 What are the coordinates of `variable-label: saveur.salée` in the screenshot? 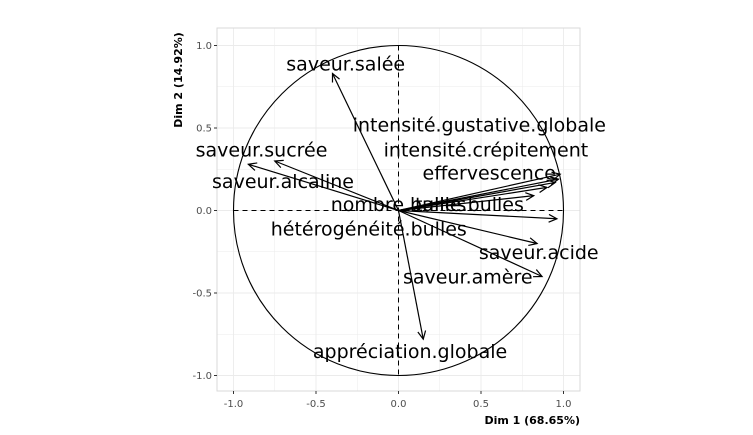 It's located at (345, 65).